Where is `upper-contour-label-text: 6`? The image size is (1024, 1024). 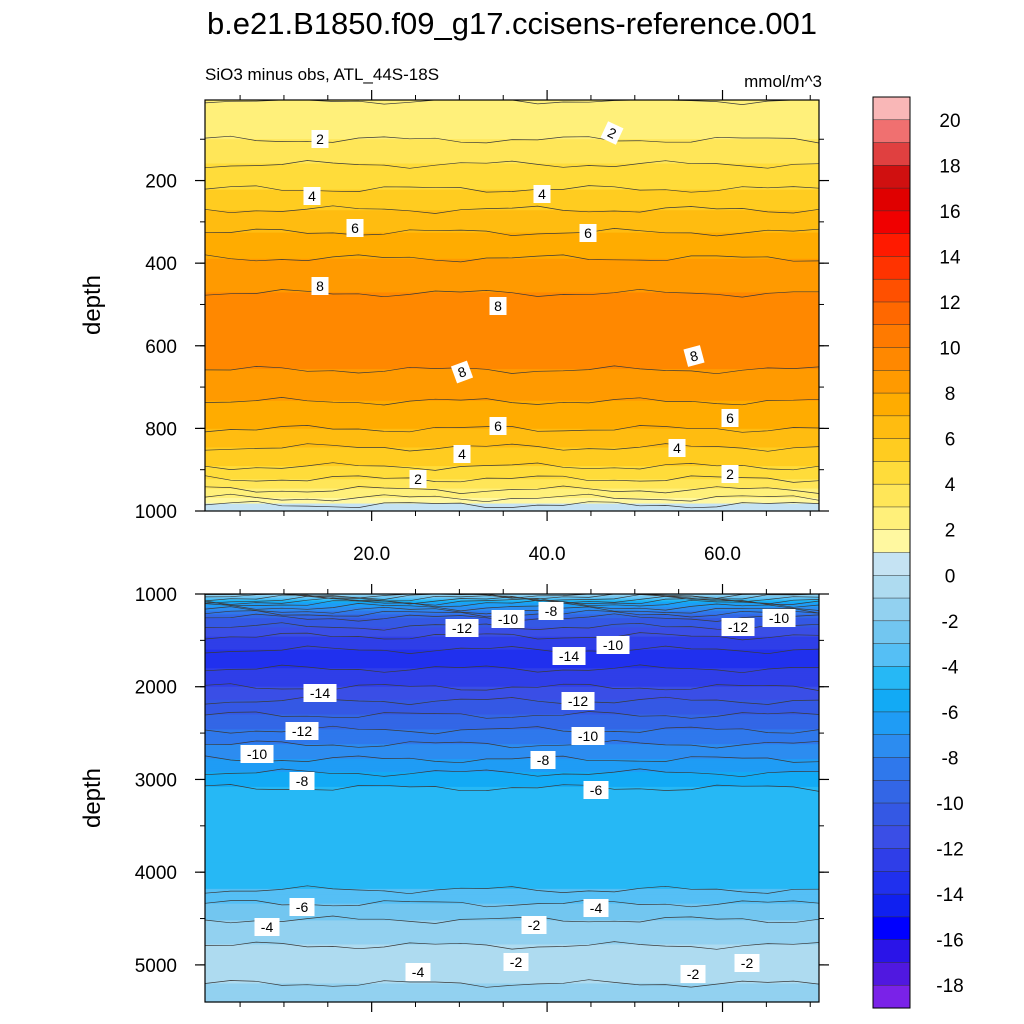 upper-contour-label-text: 6 is located at coordinates (355, 228).